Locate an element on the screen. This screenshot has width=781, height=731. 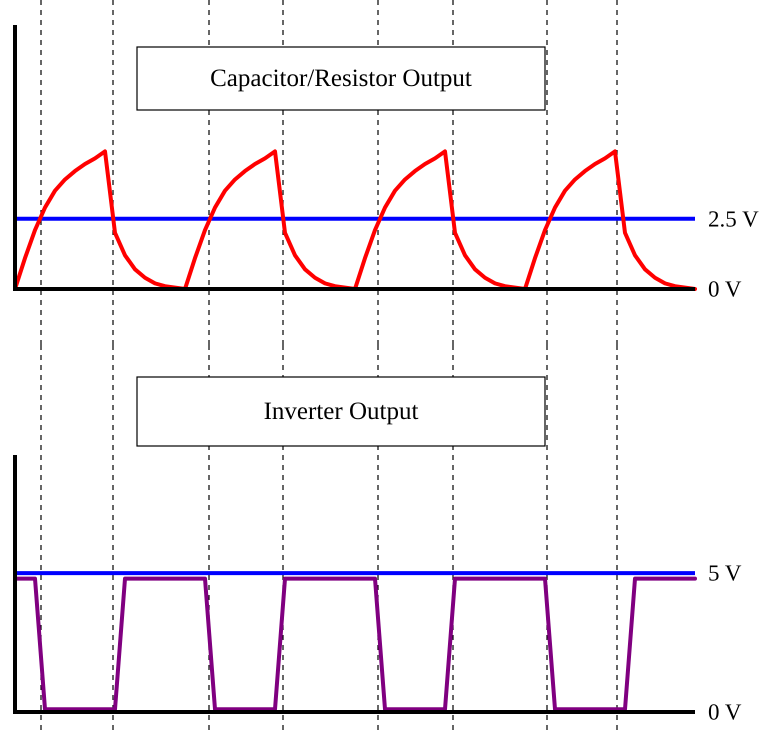
chart-title: Inverter Output is located at coordinates (341, 411).